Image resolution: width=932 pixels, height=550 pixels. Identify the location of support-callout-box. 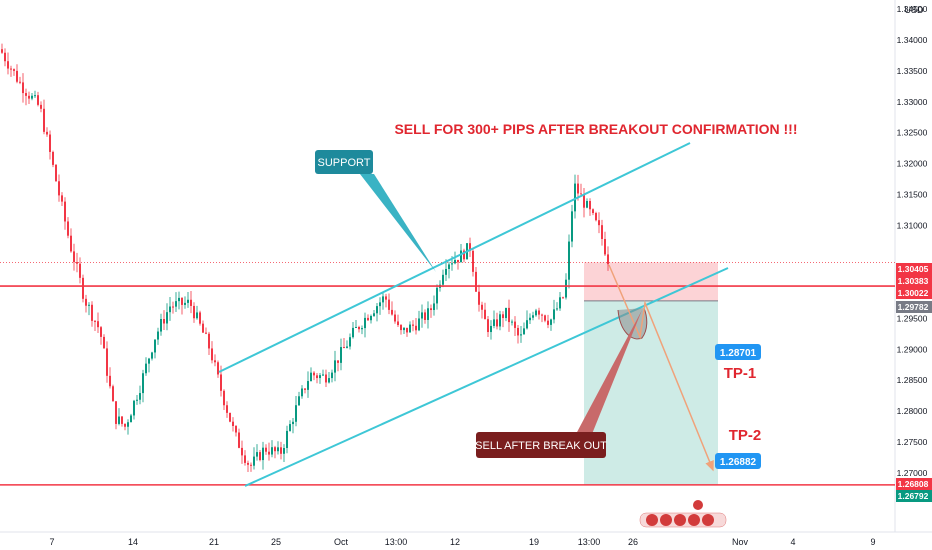
(344, 162).